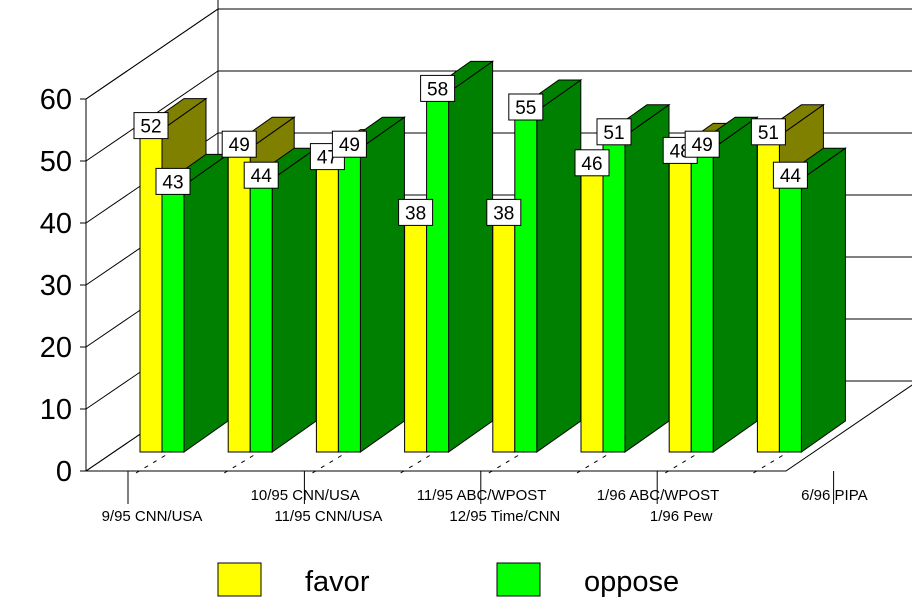  I want to click on x-tick-label: 6/96 PIPA, so click(834, 495).